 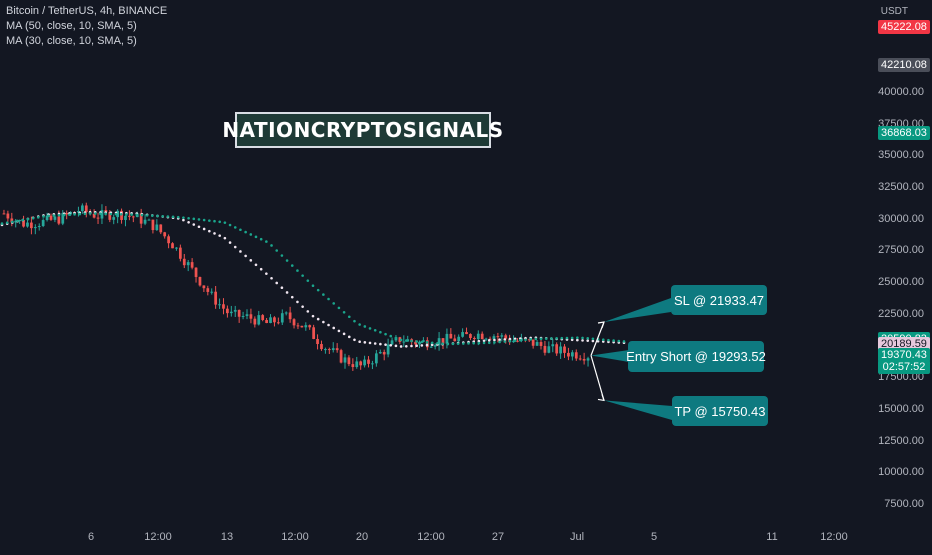 I want to click on entry-short-callout: Entry Short @ 19293.52, so click(x=696, y=356).